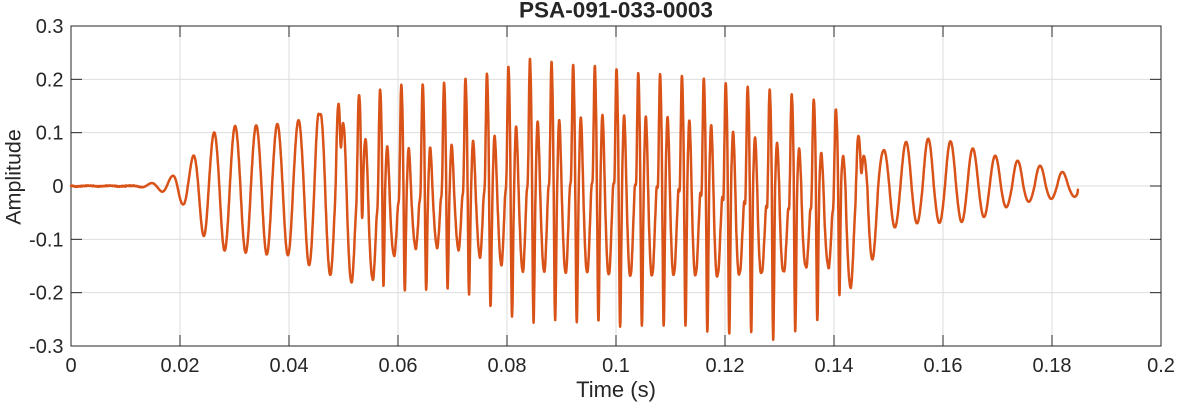  Describe the element at coordinates (943, 366) in the screenshot. I see `svg-text: 0.16` at that location.